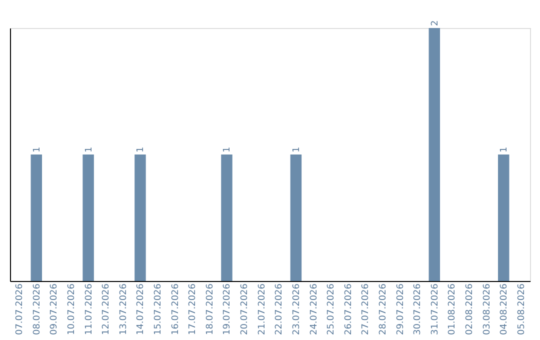 This screenshot has width=540, height=340. What do you see at coordinates (453, 309) in the screenshot?
I see `x-tick-label: 01.08.2026` at bounding box center [453, 309].